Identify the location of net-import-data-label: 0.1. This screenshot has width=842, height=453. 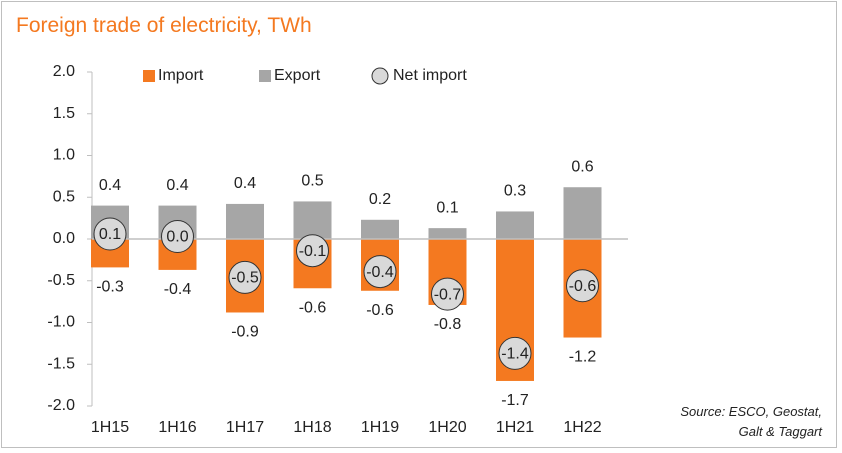
(110, 234).